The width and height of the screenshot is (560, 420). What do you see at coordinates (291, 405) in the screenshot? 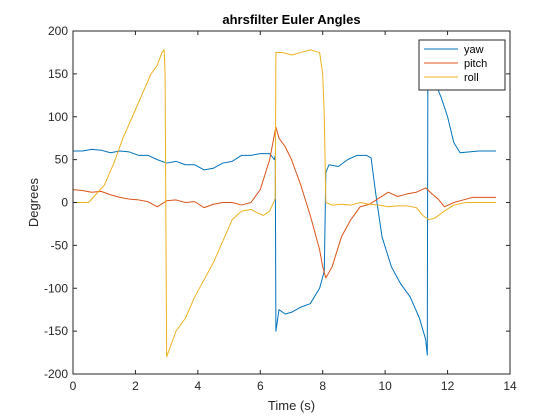
I see `x-axis-label: Time (s)` at bounding box center [291, 405].